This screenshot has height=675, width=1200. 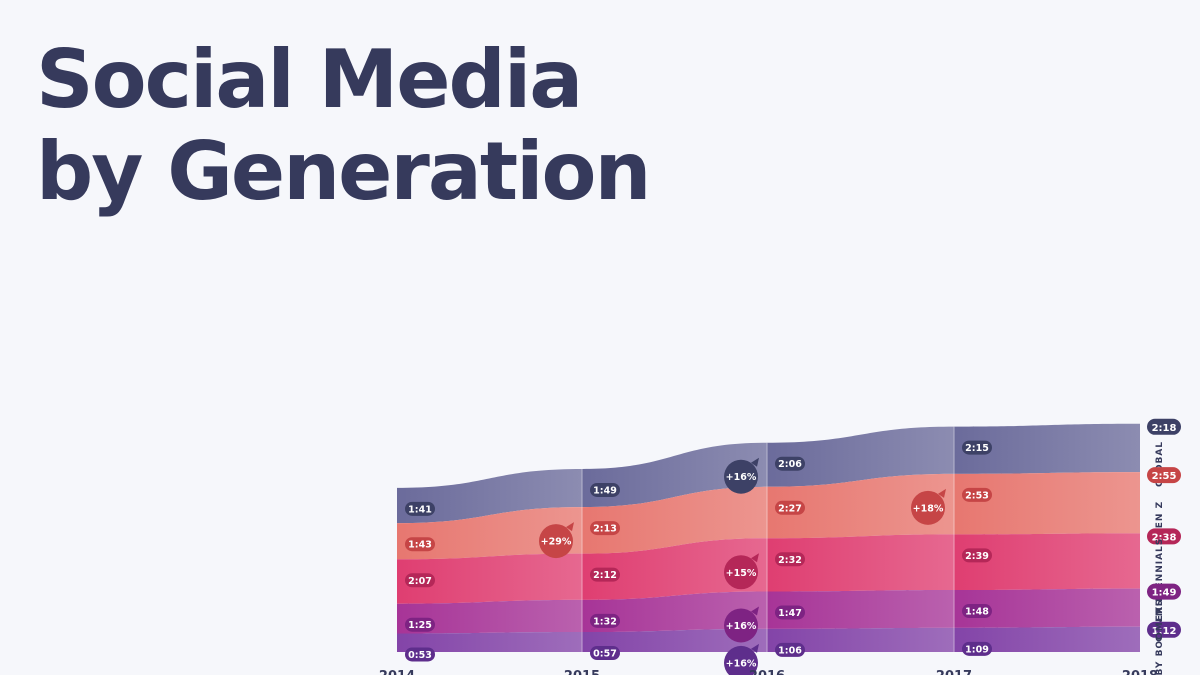 I want to click on value-label-gen-z-2016: 2:27, so click(x=790, y=507).